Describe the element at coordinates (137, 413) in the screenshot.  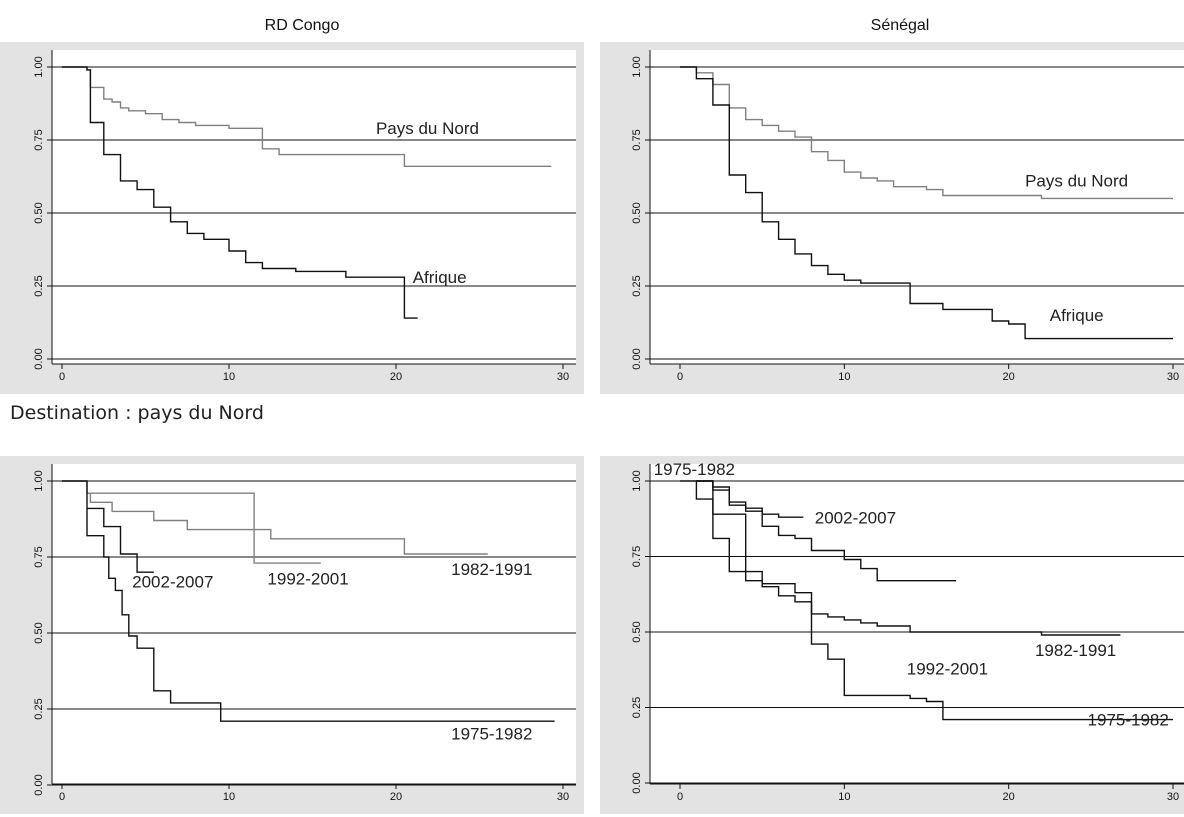
I see `section-title: Destination : pays du Nord` at that location.